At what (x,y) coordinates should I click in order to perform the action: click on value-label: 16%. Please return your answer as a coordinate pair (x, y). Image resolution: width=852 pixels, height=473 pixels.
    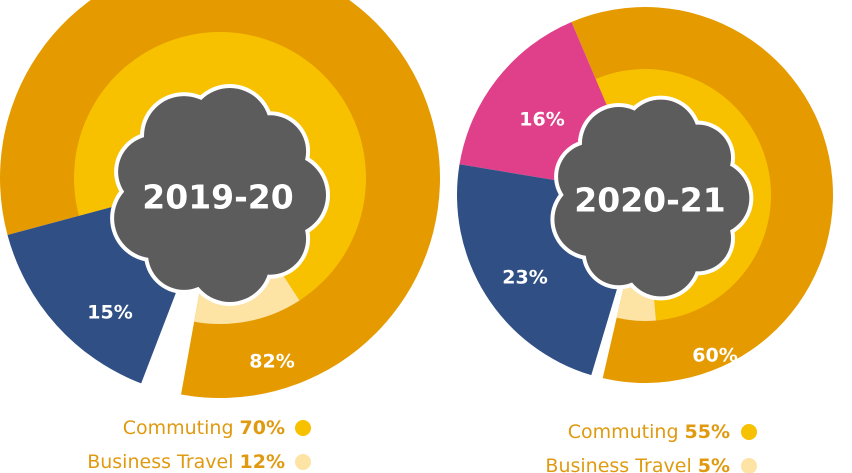
    Looking at the image, I should click on (541, 120).